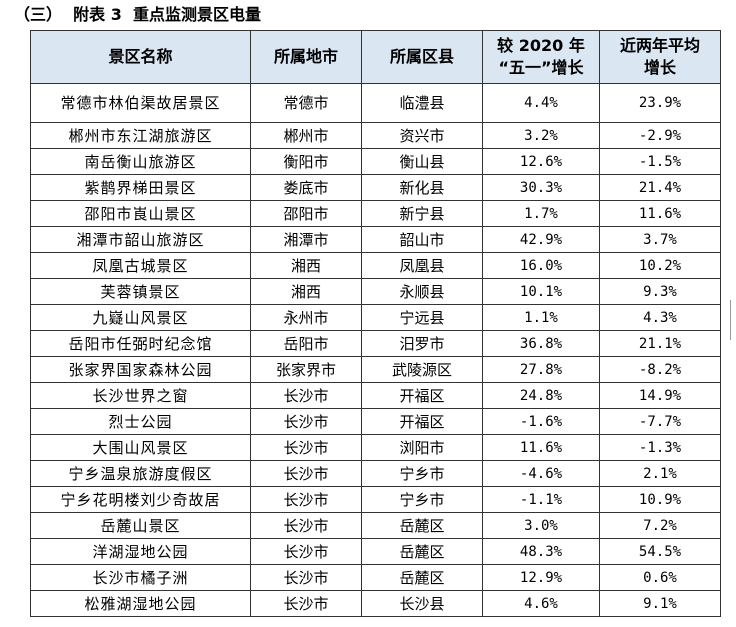 This screenshot has width=736, height=627. Describe the element at coordinates (306, 317) in the screenshot. I see `cell-city: 永州市` at that location.